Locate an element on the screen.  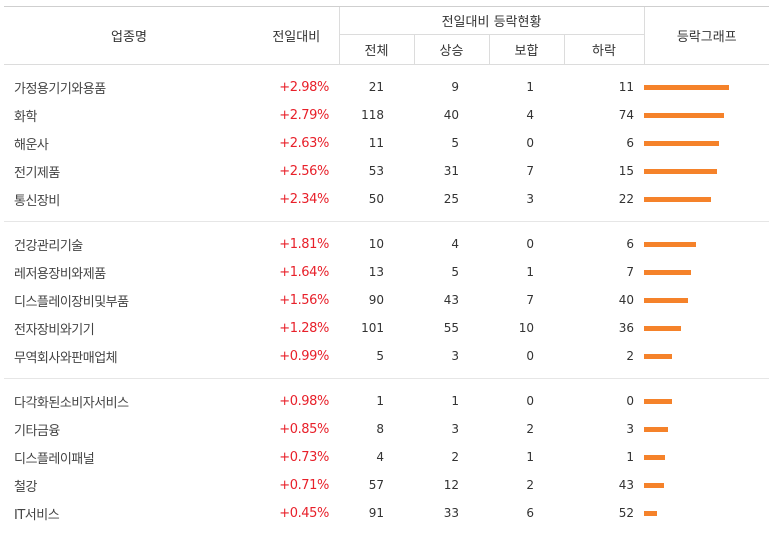
industry-name: 철강 is located at coordinates (25, 487).